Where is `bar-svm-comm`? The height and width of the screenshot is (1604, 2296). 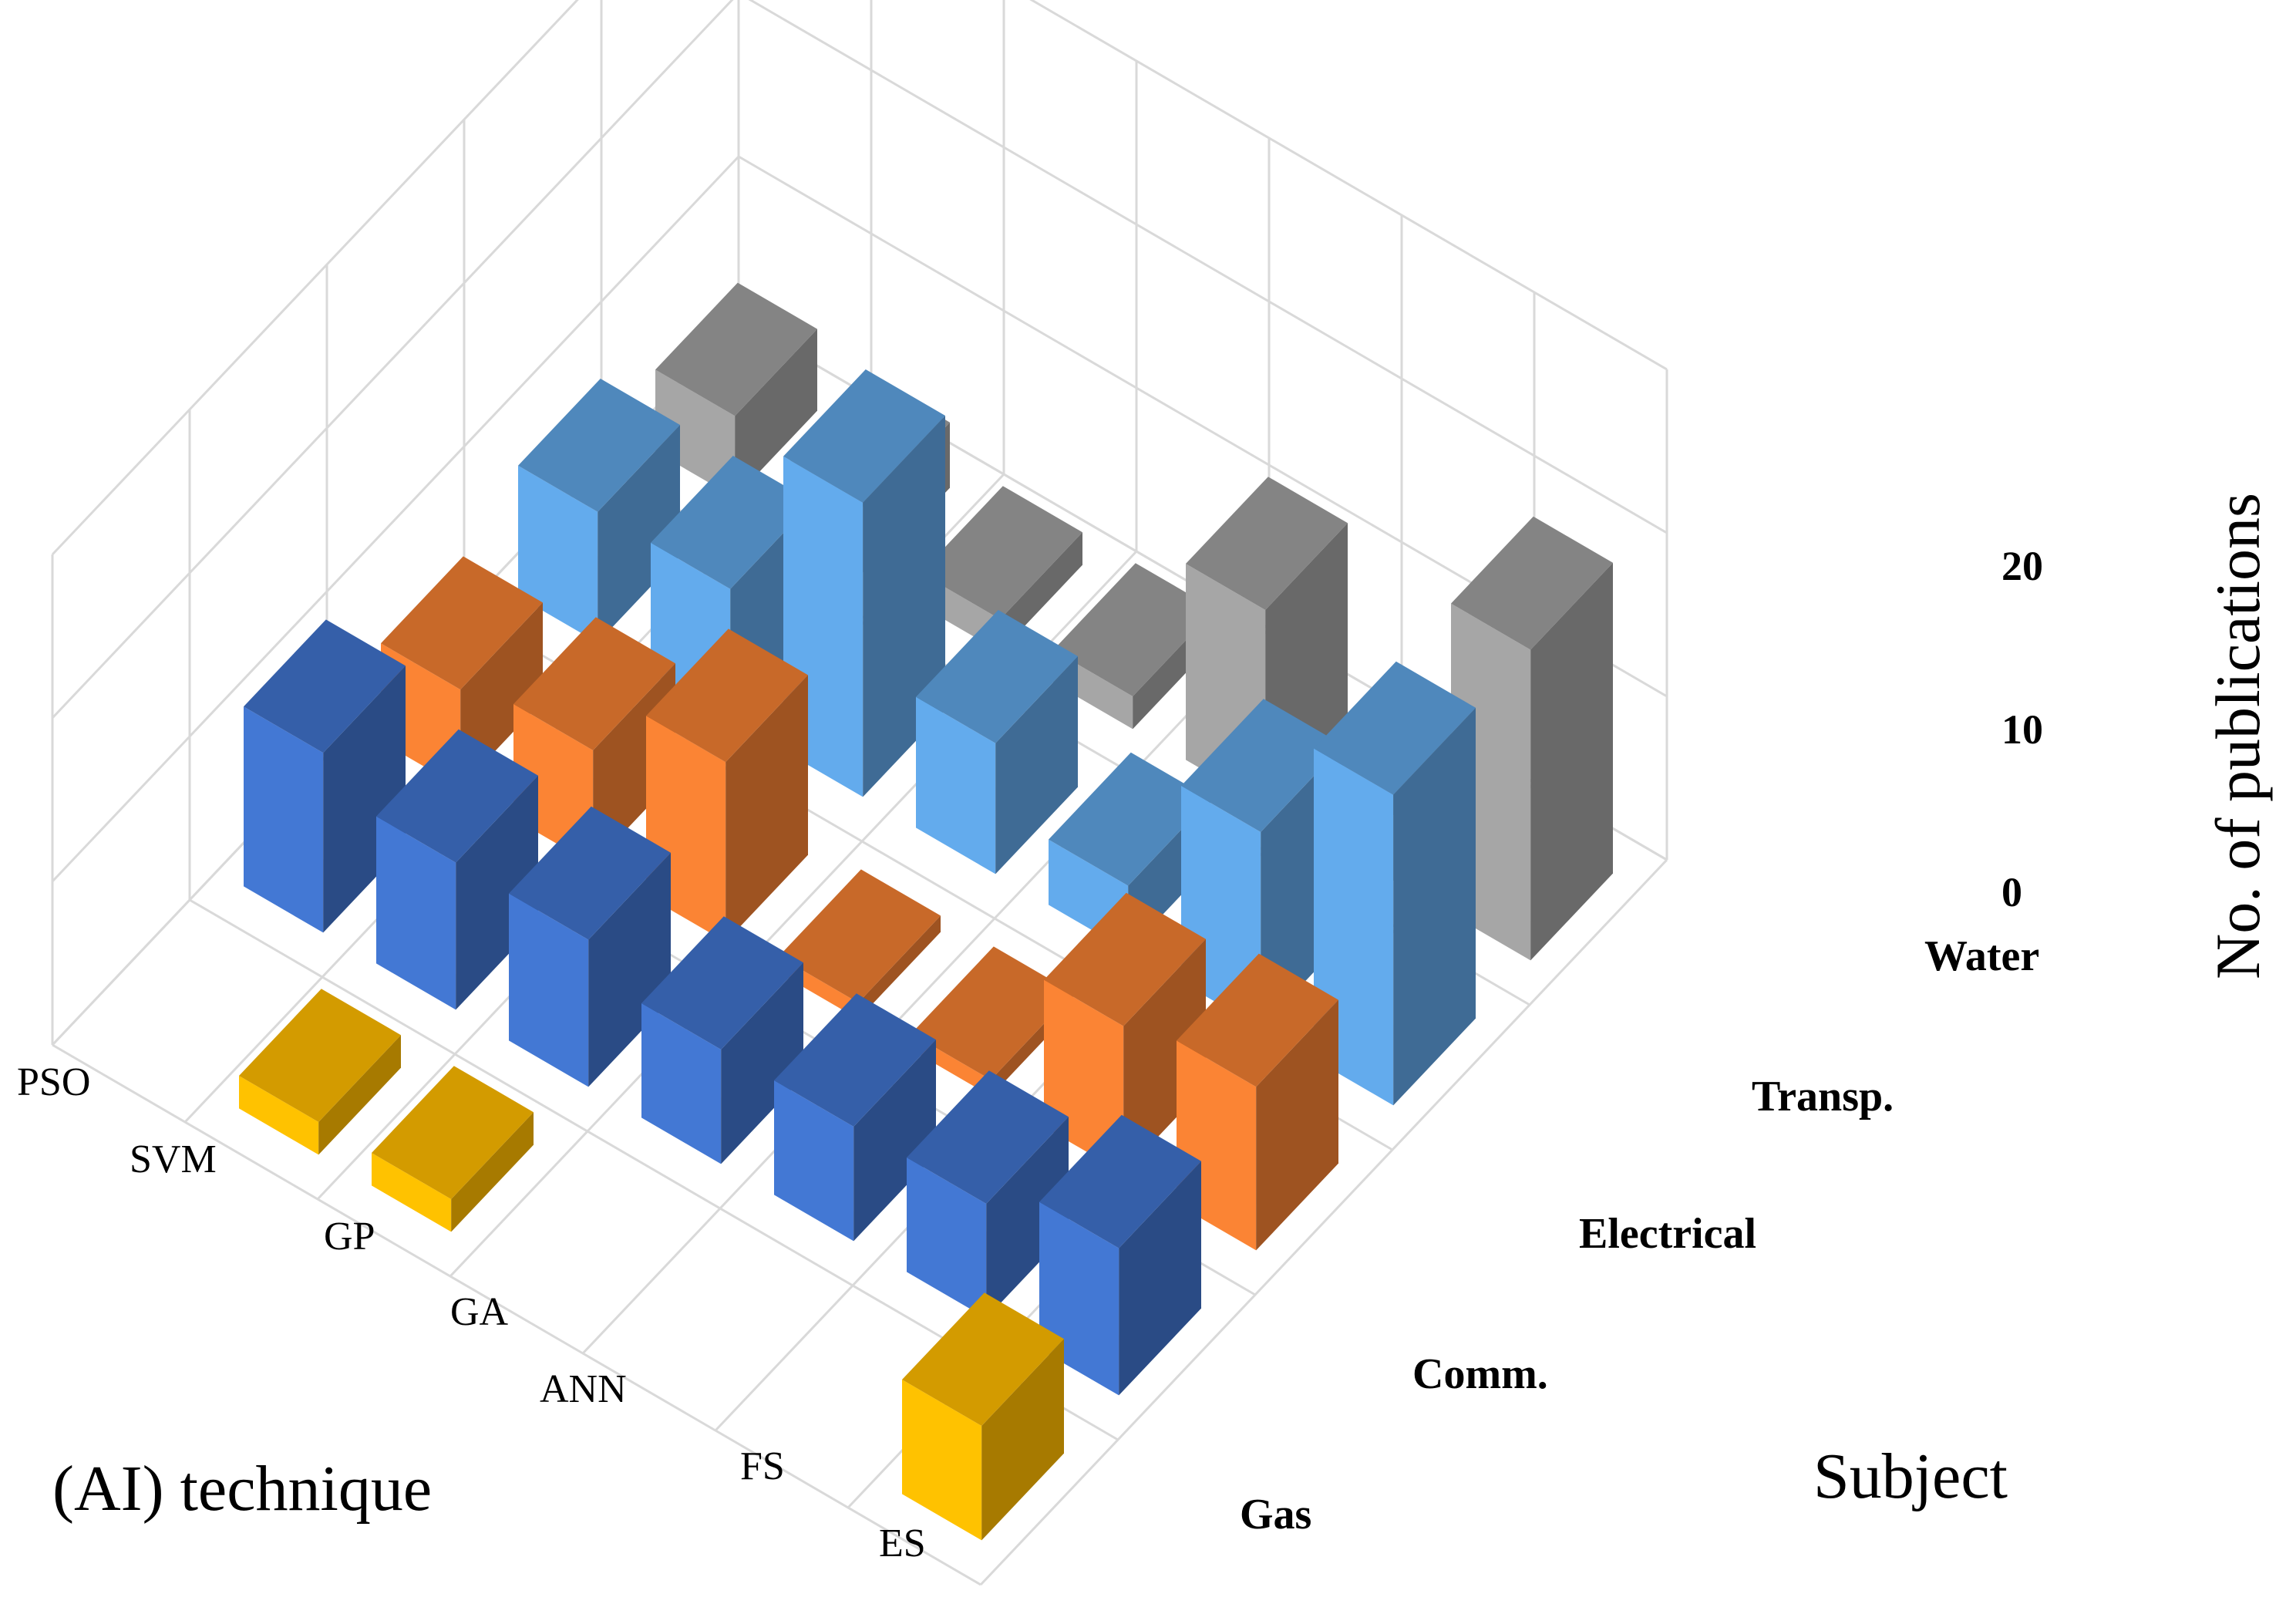 bar-svm-comm is located at coordinates (988, 1195).